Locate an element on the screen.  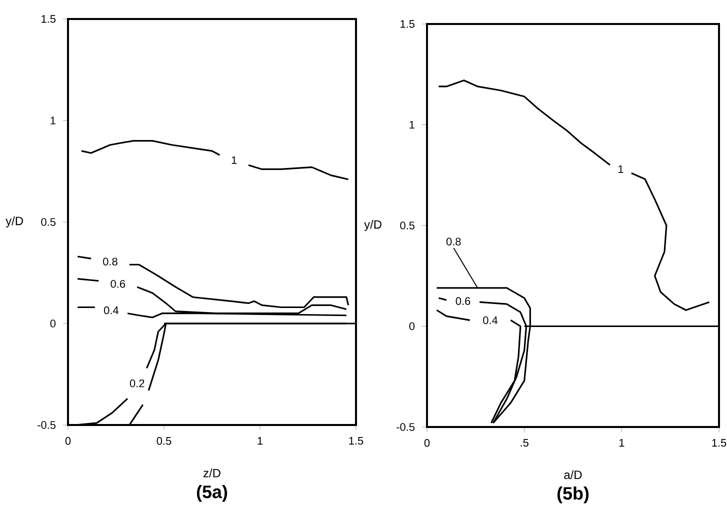
series-label: 0.2 is located at coordinates (137, 384).